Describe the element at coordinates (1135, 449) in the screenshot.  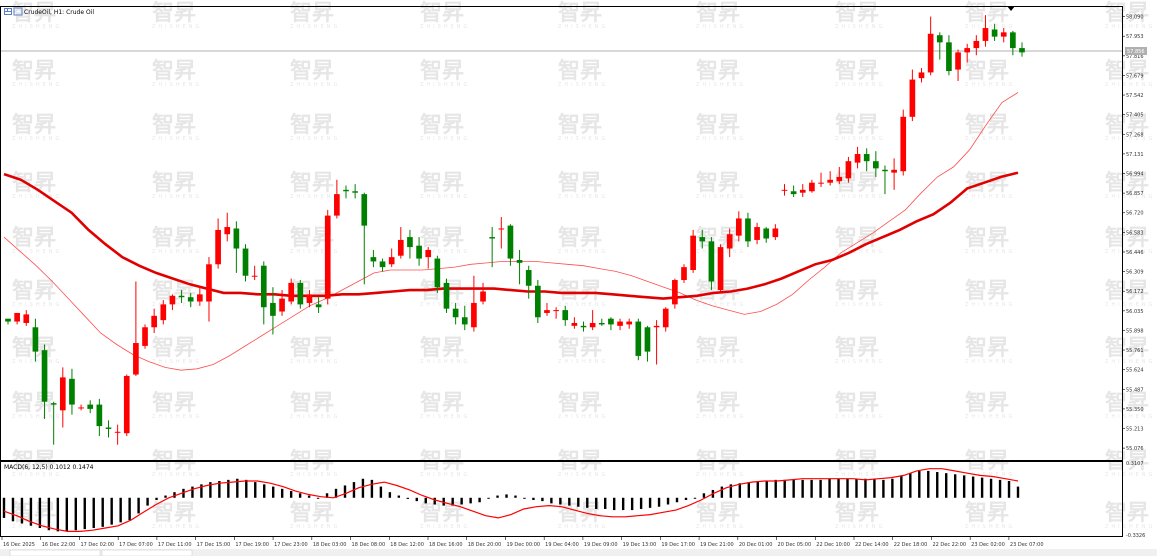
I see `price-tick-label: 55.076` at that location.